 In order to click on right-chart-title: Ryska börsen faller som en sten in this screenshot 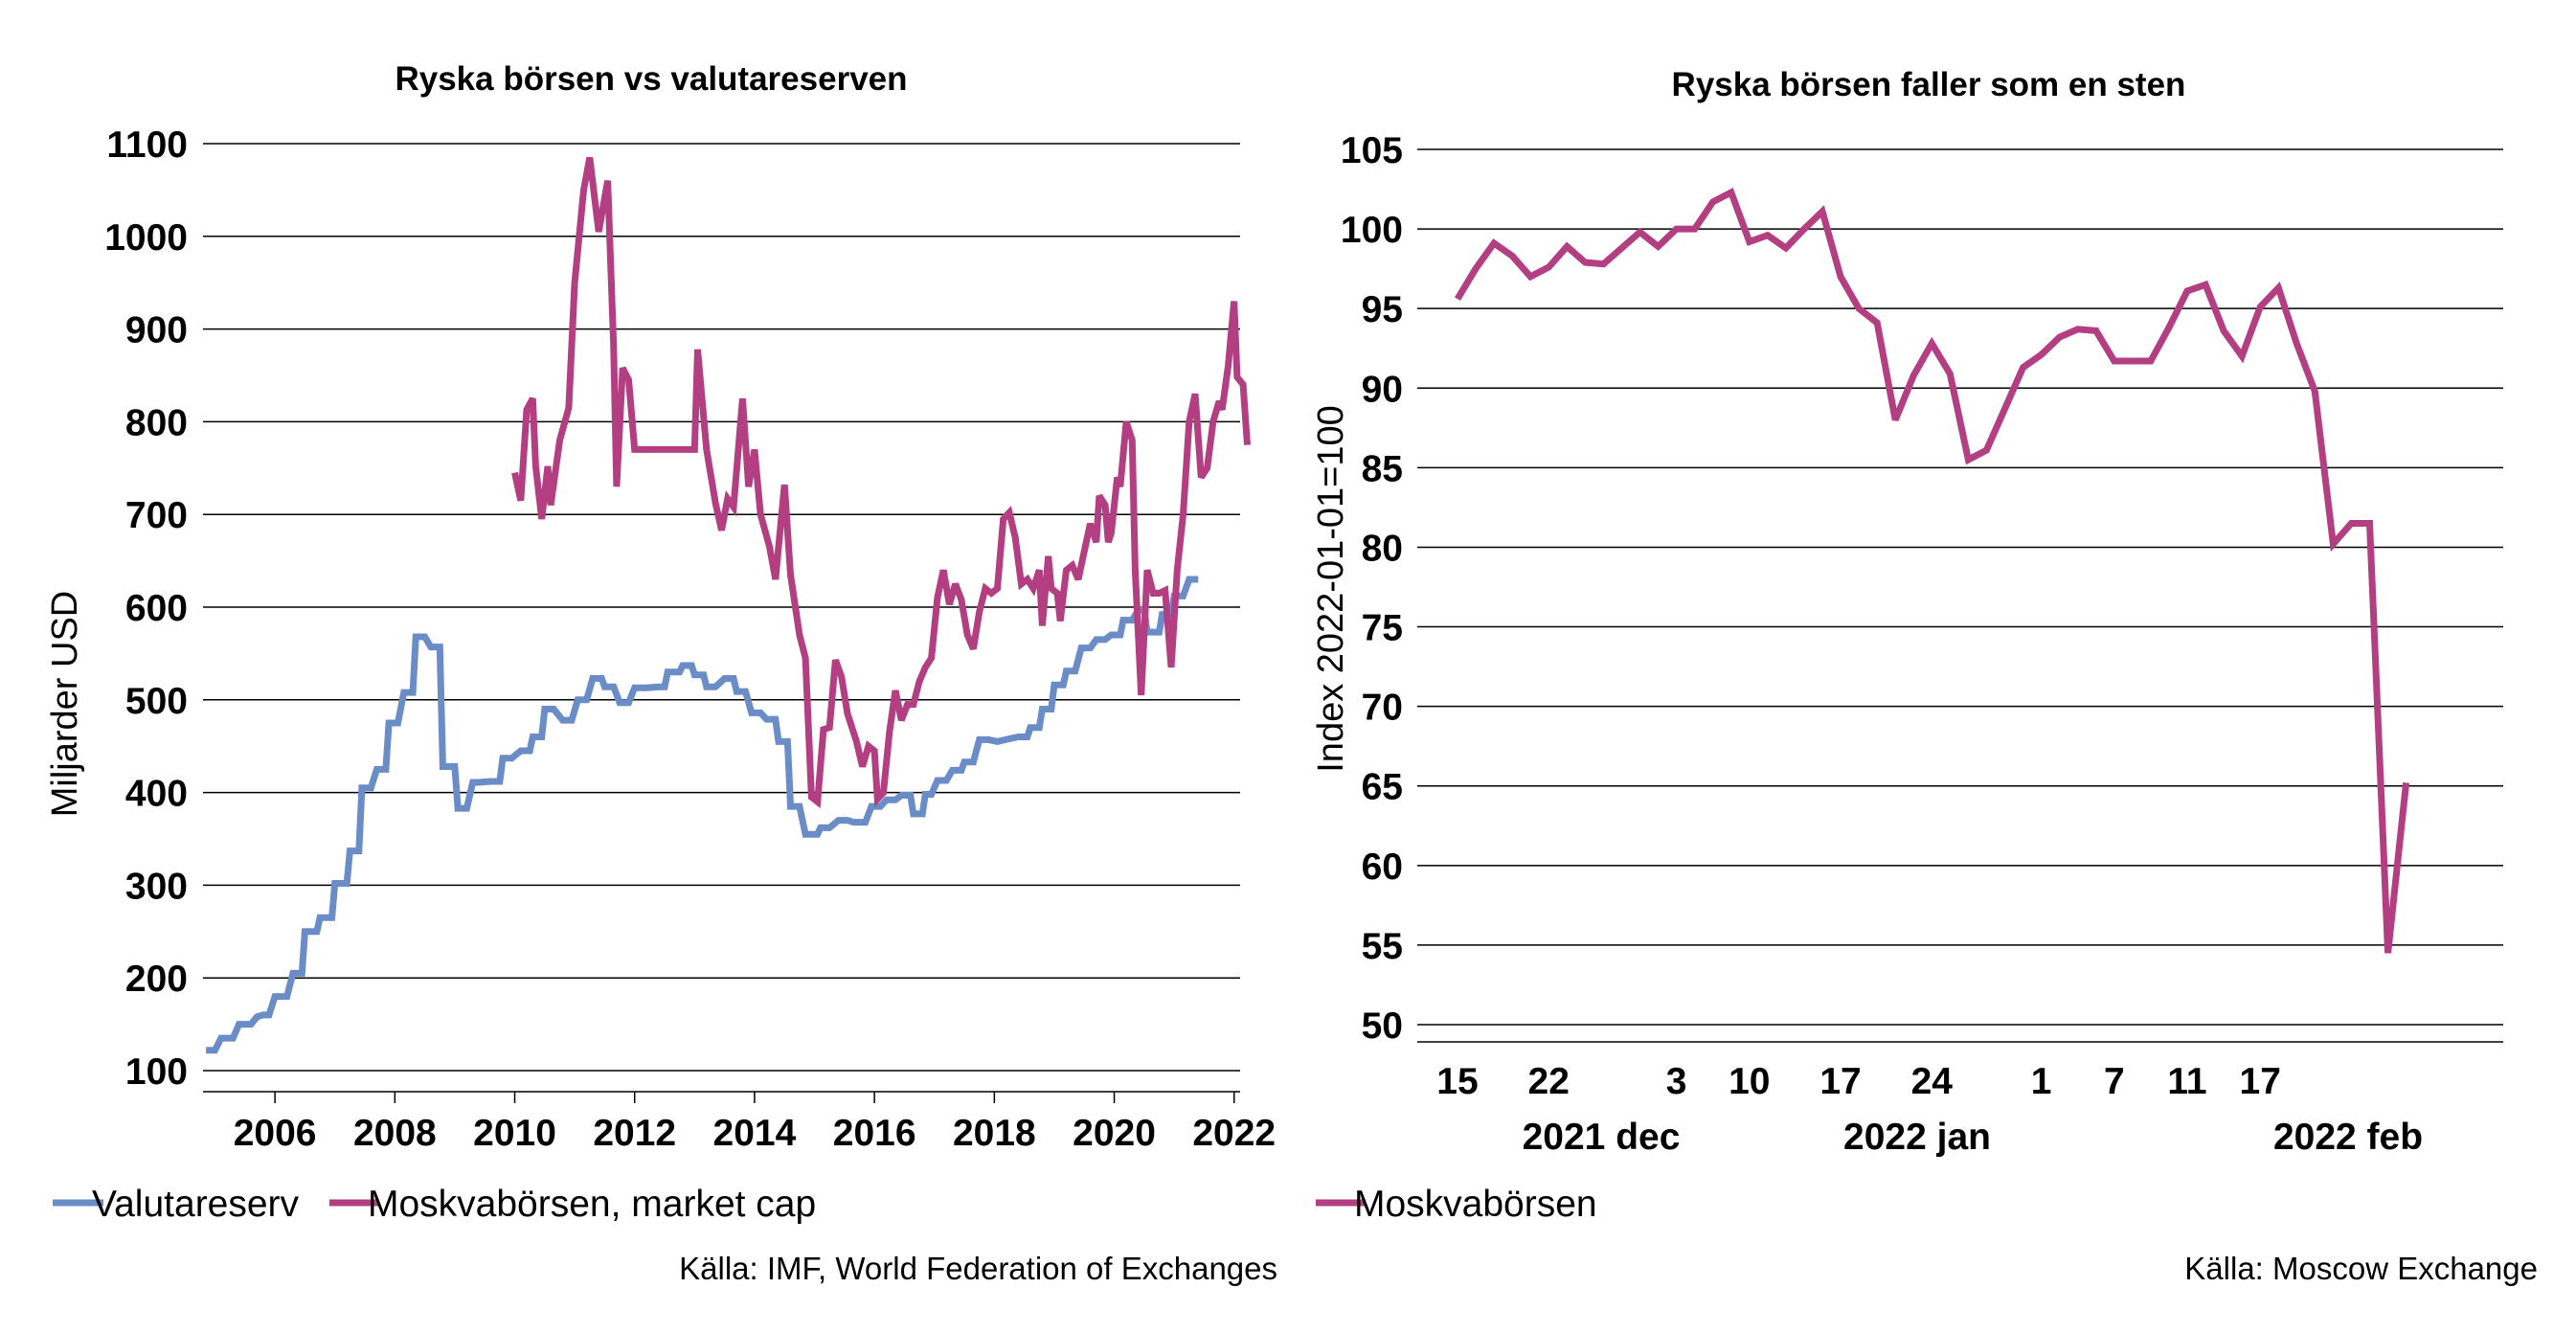, I will do `click(1929, 85)`.